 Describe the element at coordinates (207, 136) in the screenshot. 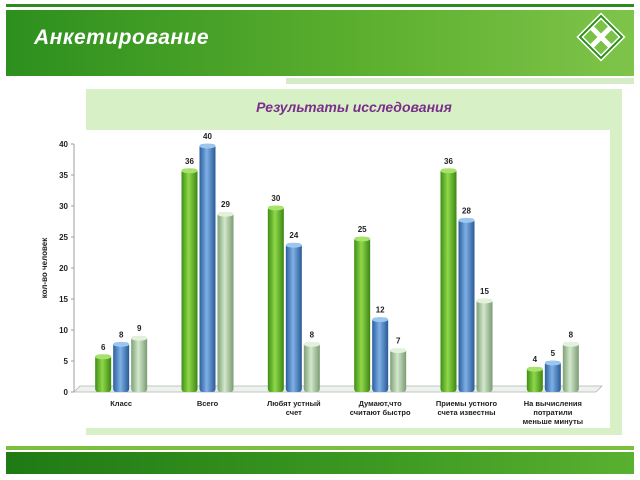

I see `data-label: 40` at that location.